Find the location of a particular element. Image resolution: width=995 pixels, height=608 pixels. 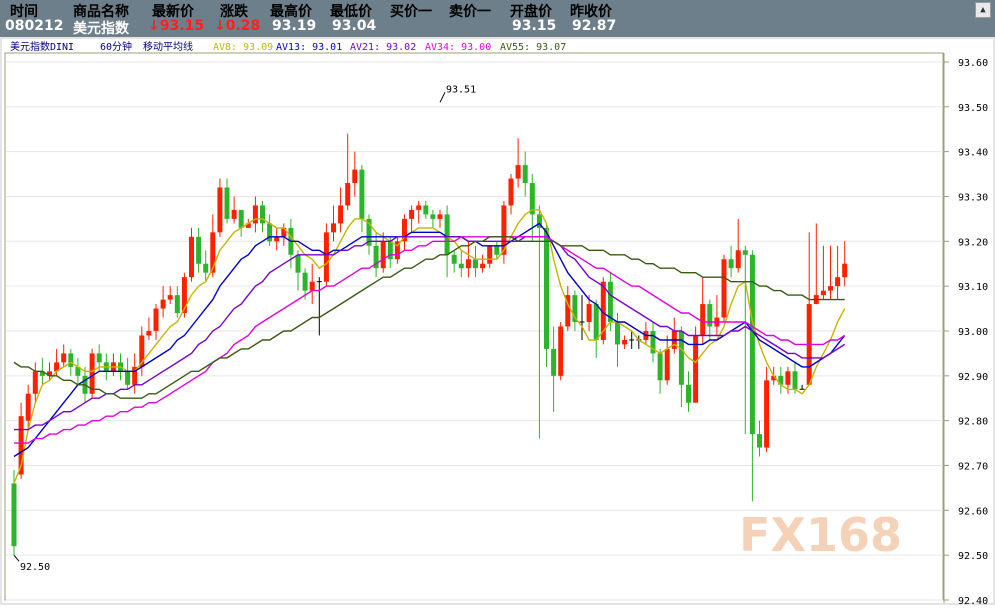

header-last: 最新价 is located at coordinates (173, 12).